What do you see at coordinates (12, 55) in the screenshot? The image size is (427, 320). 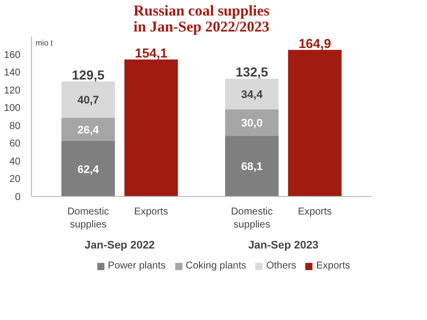 I see `y-tick-label: 160` at bounding box center [12, 55].